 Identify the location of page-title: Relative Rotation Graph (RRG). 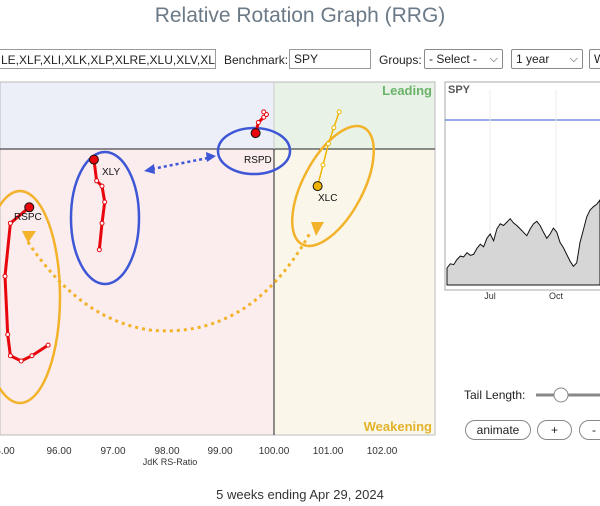
(300, 15).